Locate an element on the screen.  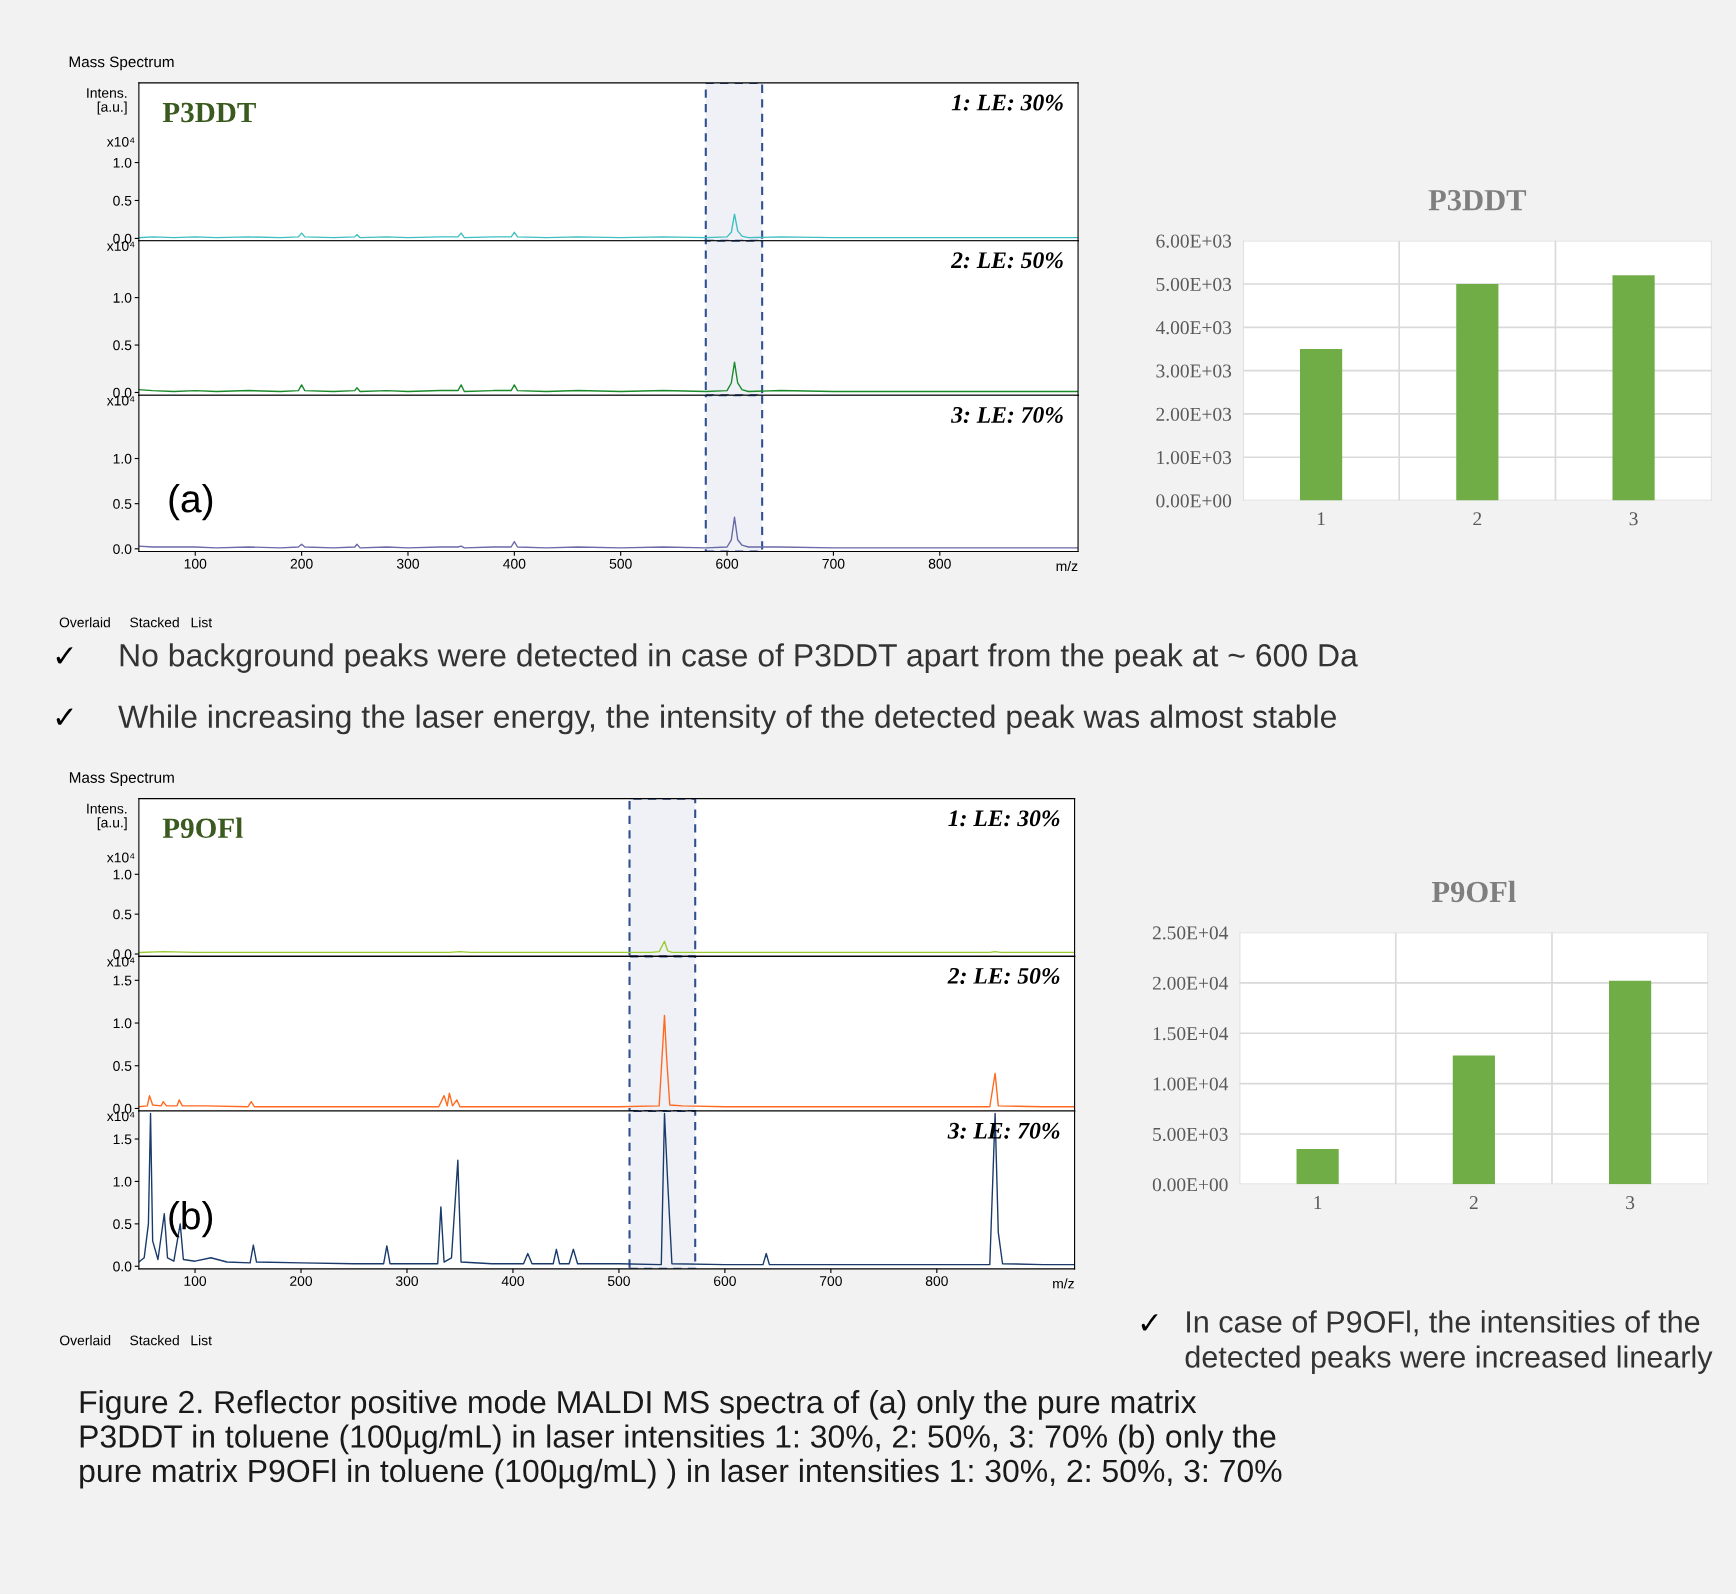
y-tick-label: 1.00E+04 is located at coordinates (1191, 1084).